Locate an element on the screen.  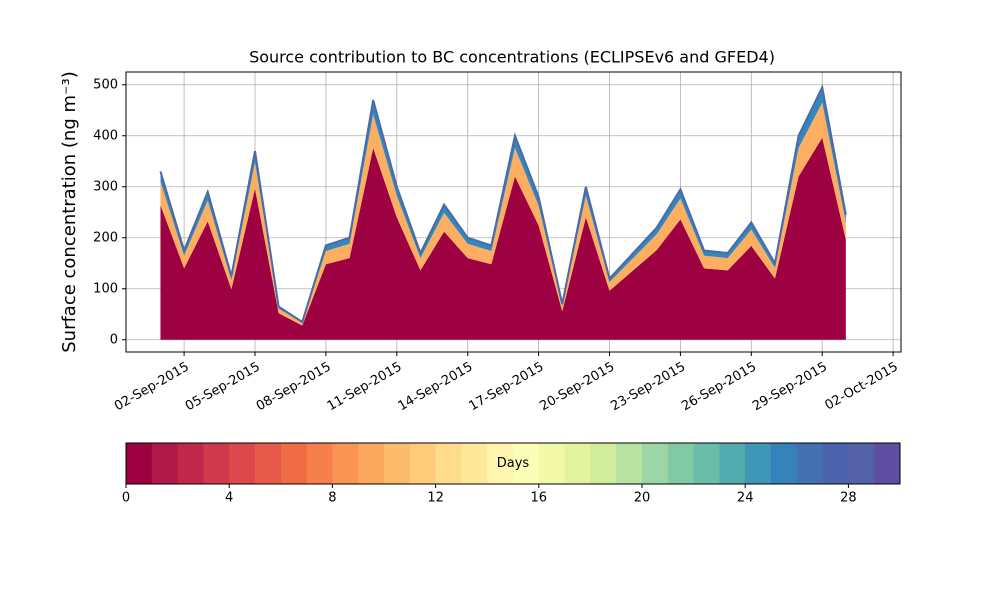
colorbar-tick-label: 24 is located at coordinates (745, 498).